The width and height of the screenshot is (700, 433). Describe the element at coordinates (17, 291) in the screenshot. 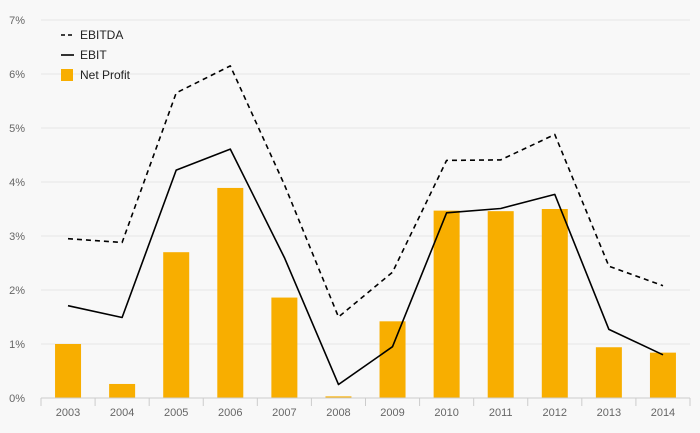

I see `y-tick-label: 2%` at that location.